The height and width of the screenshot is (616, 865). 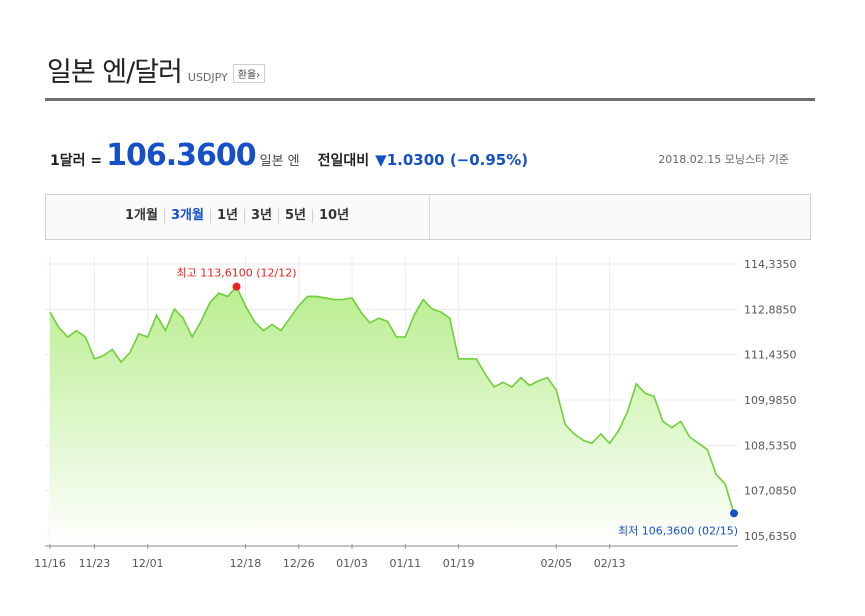 What do you see at coordinates (333, 216) in the screenshot?
I see `tab-6: 10년` at bounding box center [333, 216].